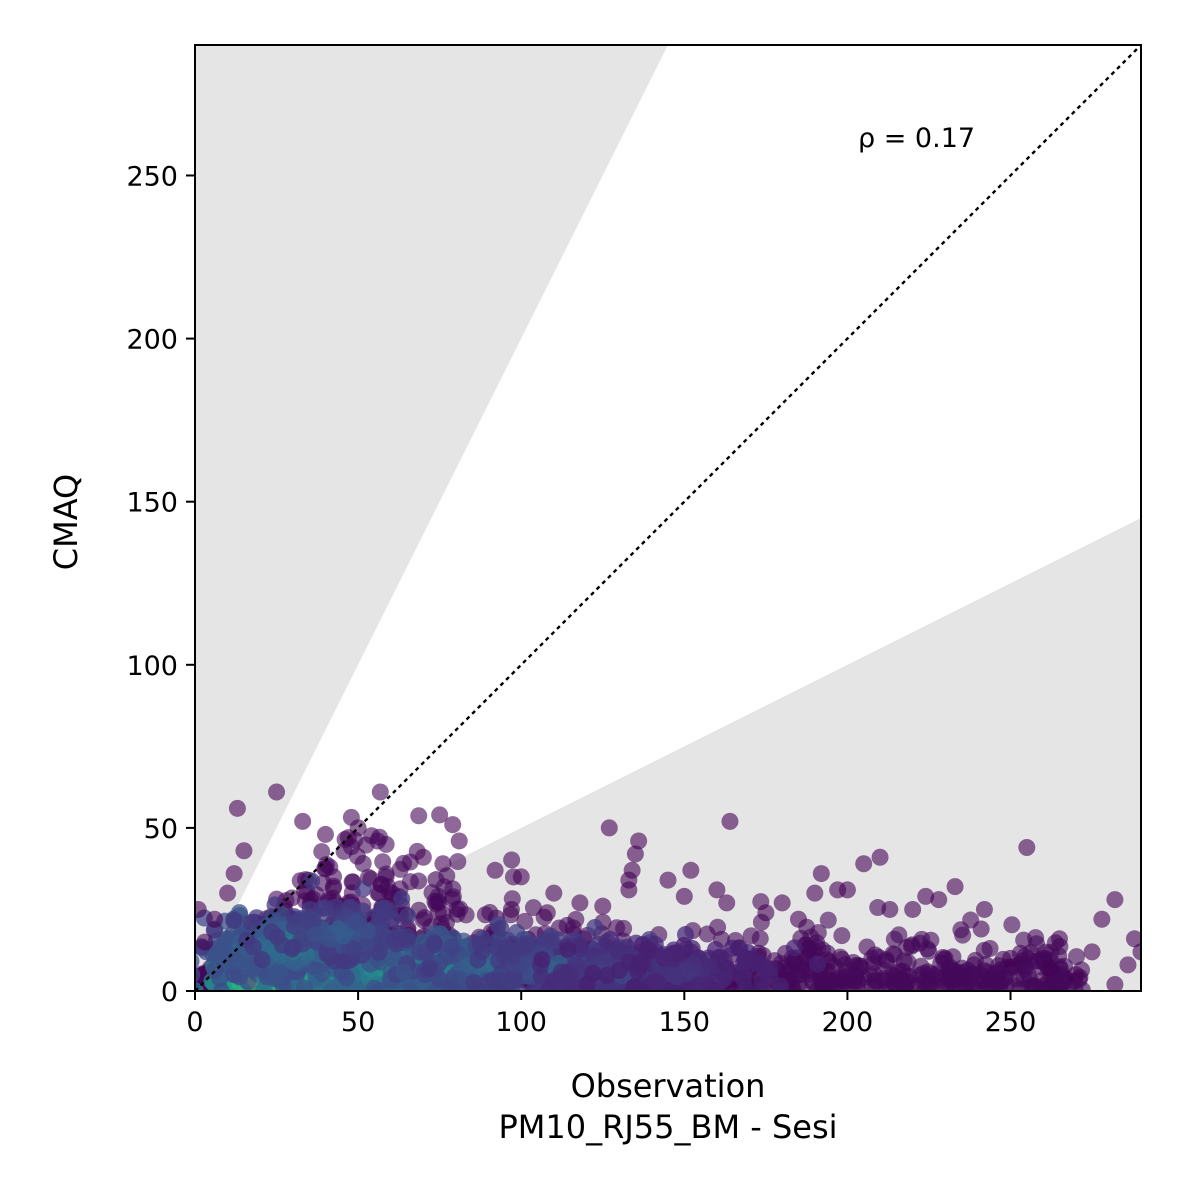 Image resolution: width=1200 pixels, height=1200 pixels. I want to click on x-tick-label: 100, so click(521, 1022).